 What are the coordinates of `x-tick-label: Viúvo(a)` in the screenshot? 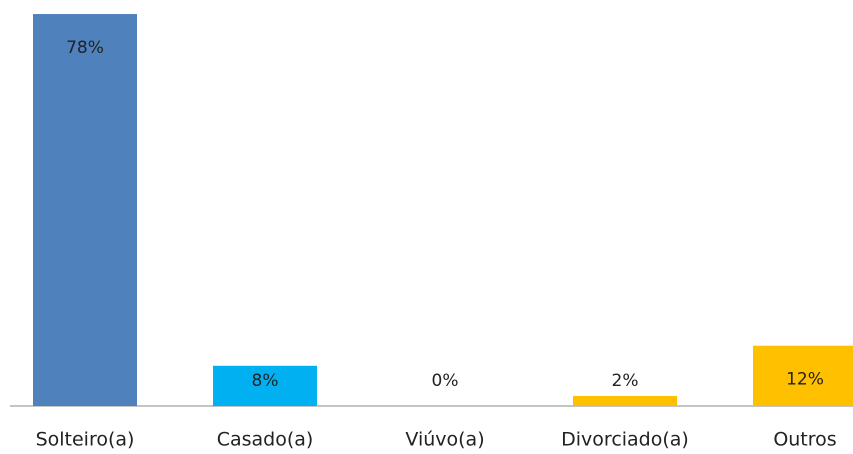 It's located at (444, 440).